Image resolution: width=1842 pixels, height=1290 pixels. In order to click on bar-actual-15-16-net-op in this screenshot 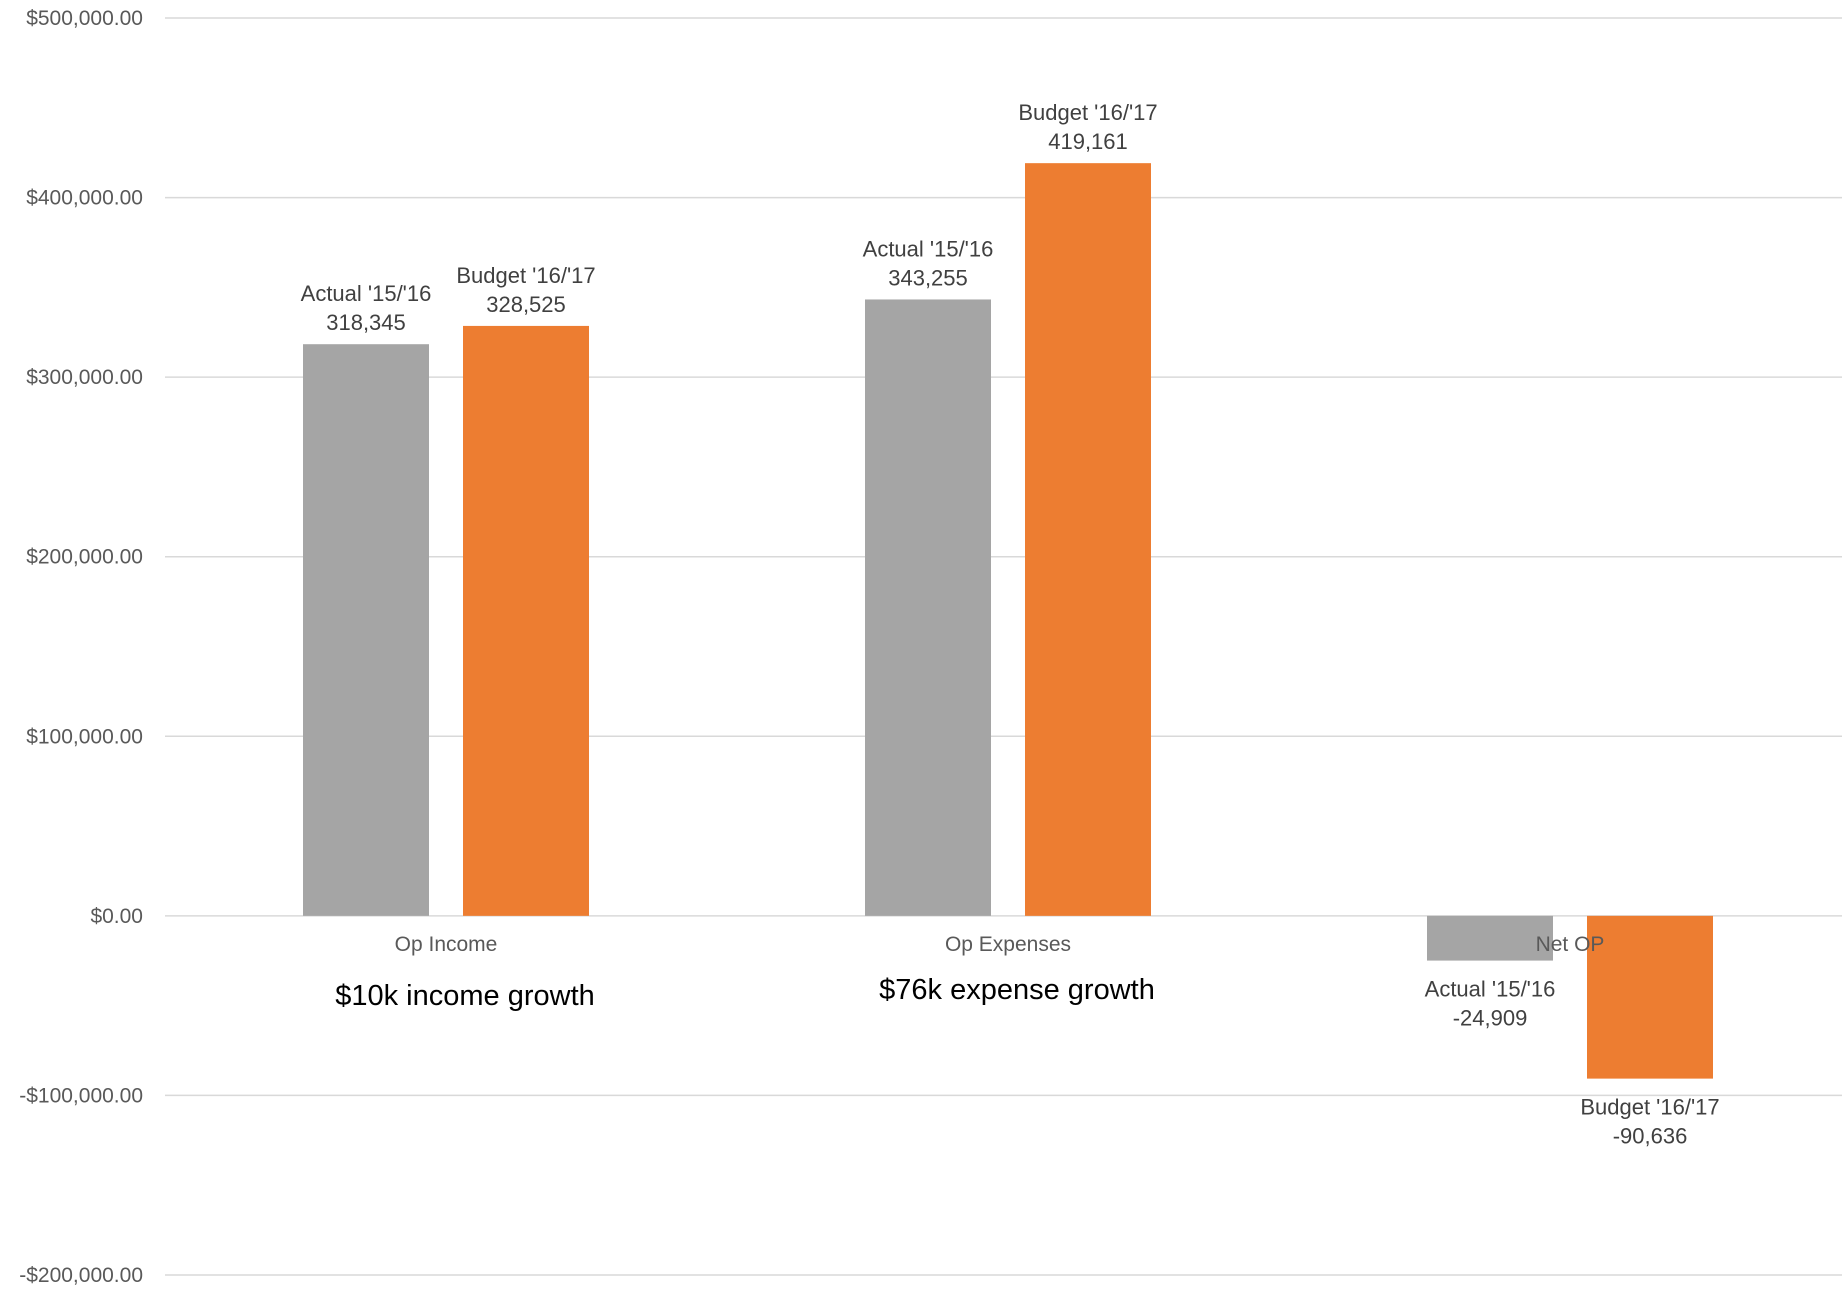, I will do `click(1490, 938)`.